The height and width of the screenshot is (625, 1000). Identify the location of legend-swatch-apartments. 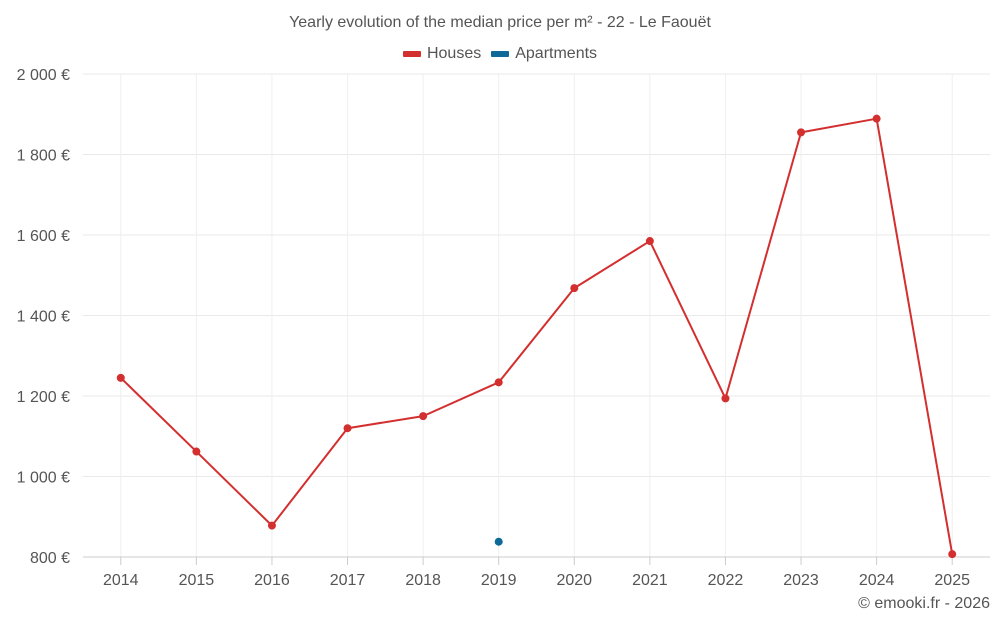
(500, 54).